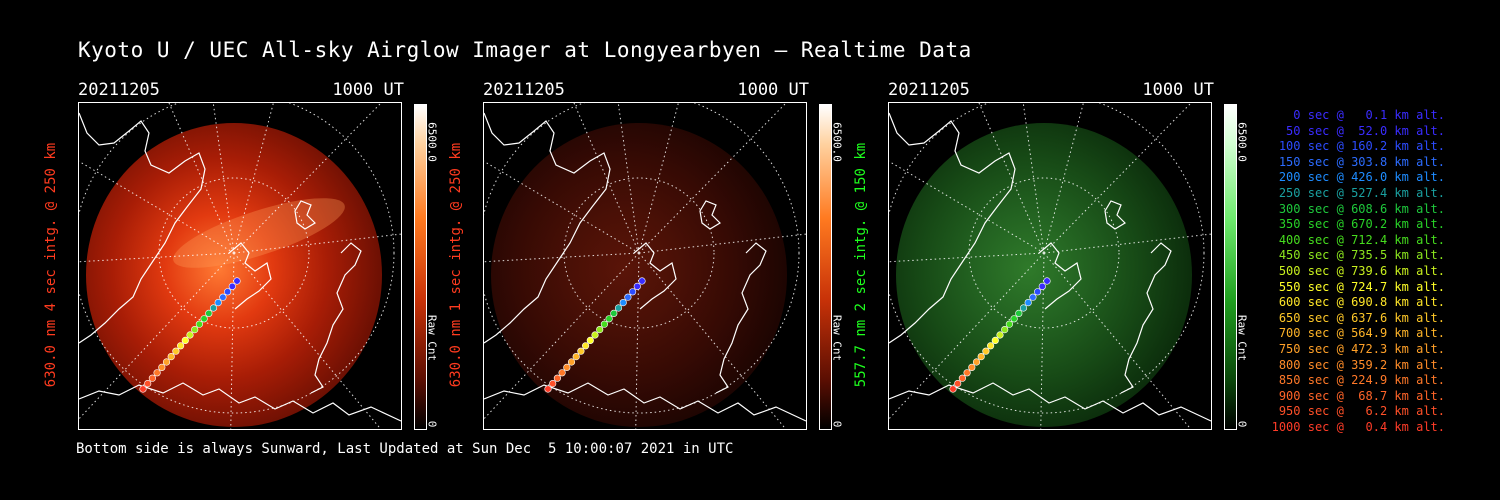 This screenshot has height=500, width=1500. I want to click on legend-row: 350 sec @ 670.2 km alt., so click(1361, 224).